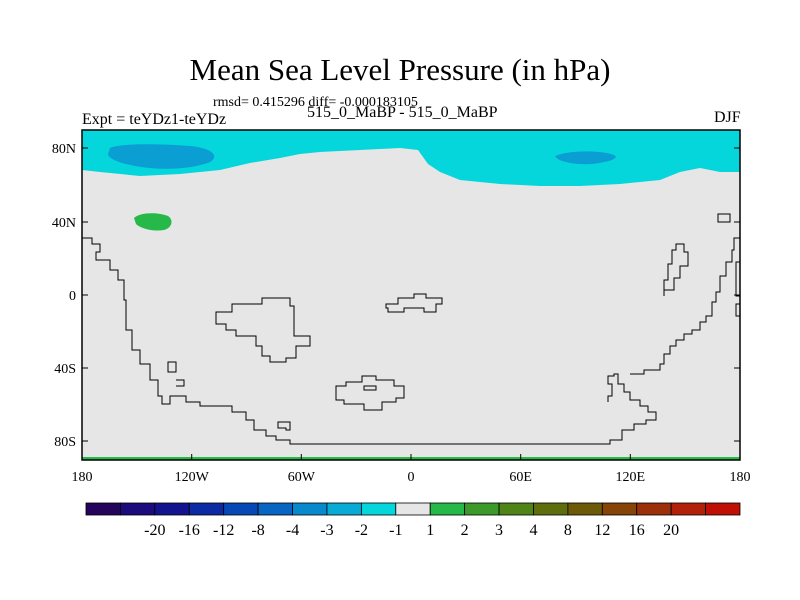  What do you see at coordinates (72, 296) in the screenshot?
I see `y-tick-label: 0` at bounding box center [72, 296].